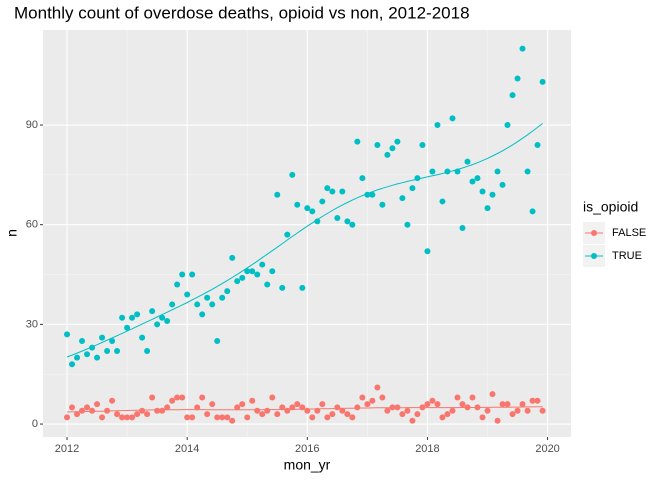 This screenshot has width=672, height=485. Describe the element at coordinates (627, 256) in the screenshot. I see `legend-label: TRUE` at that location.